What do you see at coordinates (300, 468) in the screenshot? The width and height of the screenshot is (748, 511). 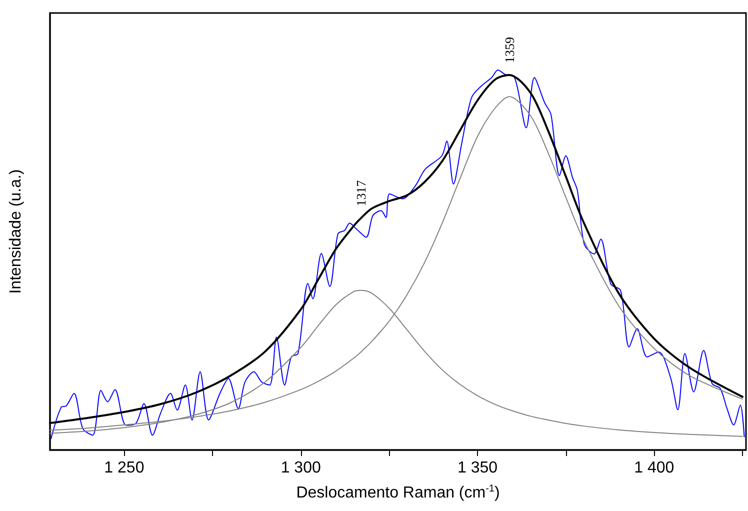 I see `x-tick-label: 1 300` at bounding box center [300, 468].